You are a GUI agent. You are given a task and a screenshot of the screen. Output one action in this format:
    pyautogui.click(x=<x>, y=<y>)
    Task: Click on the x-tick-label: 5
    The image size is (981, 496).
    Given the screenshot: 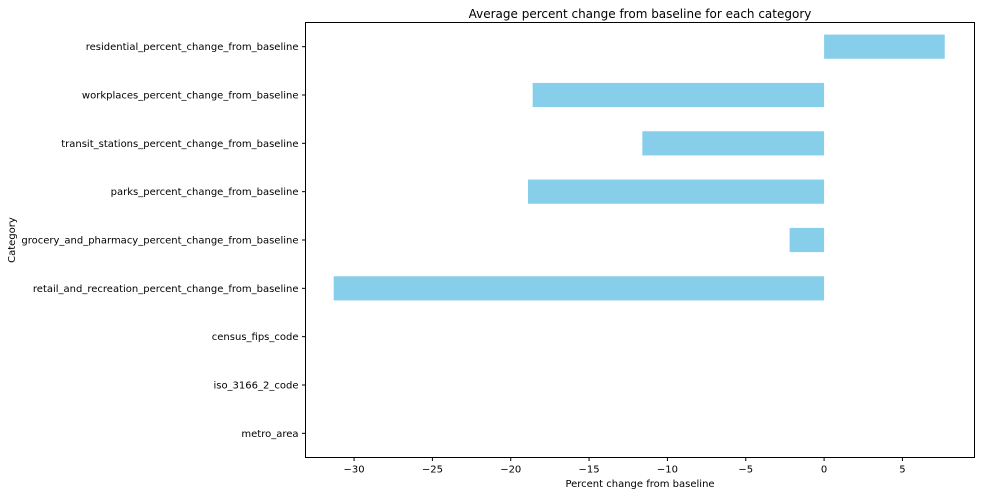 What is the action you would take?
    pyautogui.click(x=902, y=470)
    